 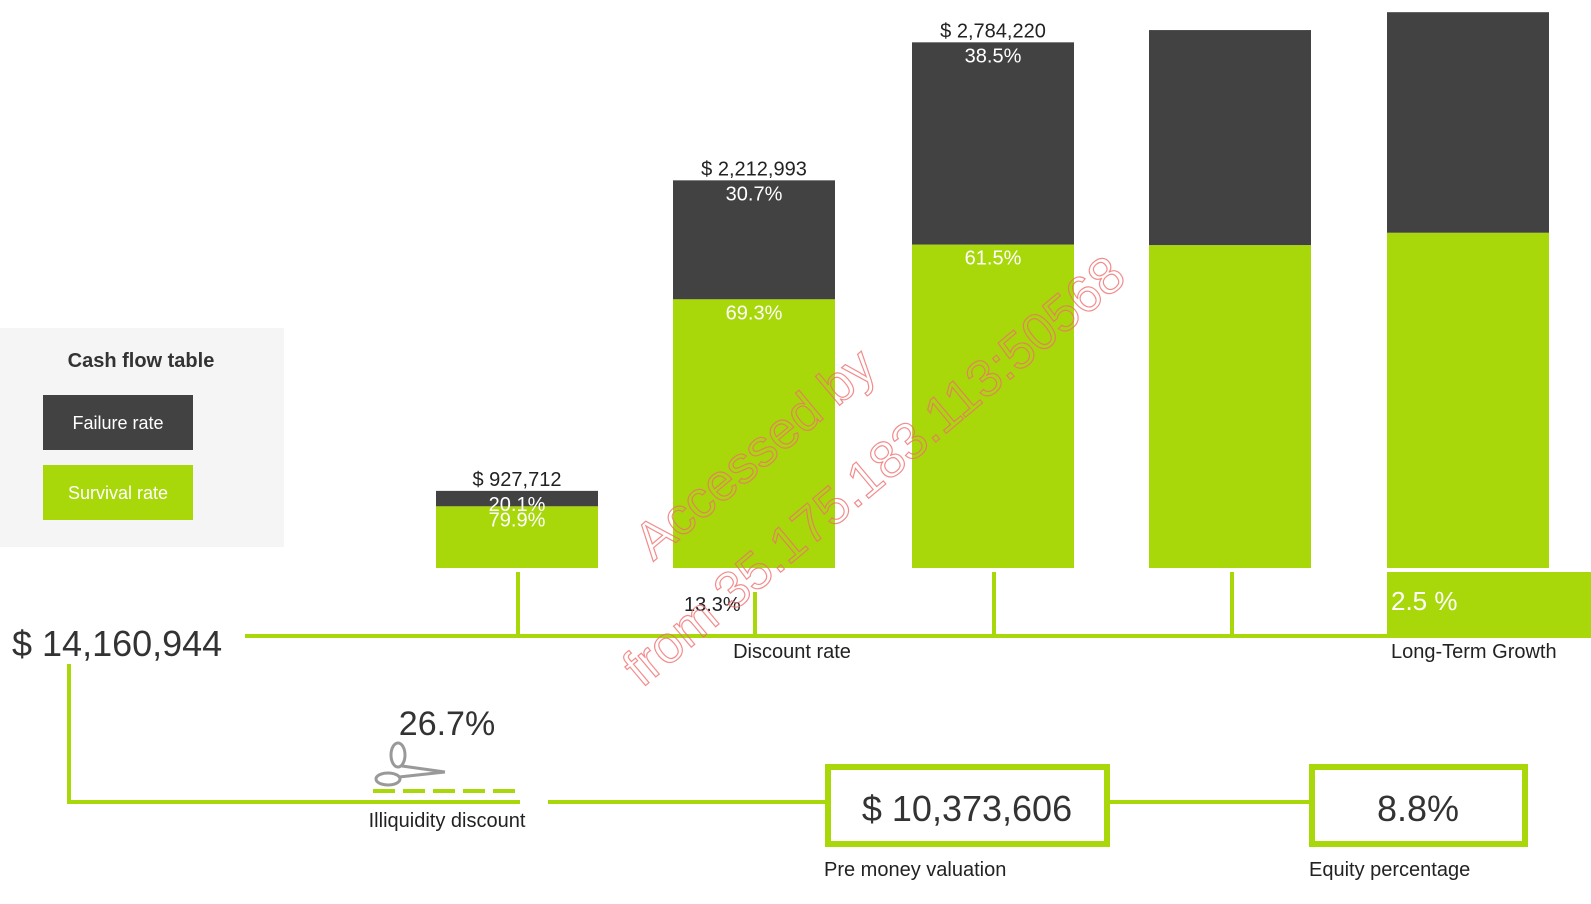 What do you see at coordinates (1489, 604) in the screenshot?
I see `growth-box` at bounding box center [1489, 604].